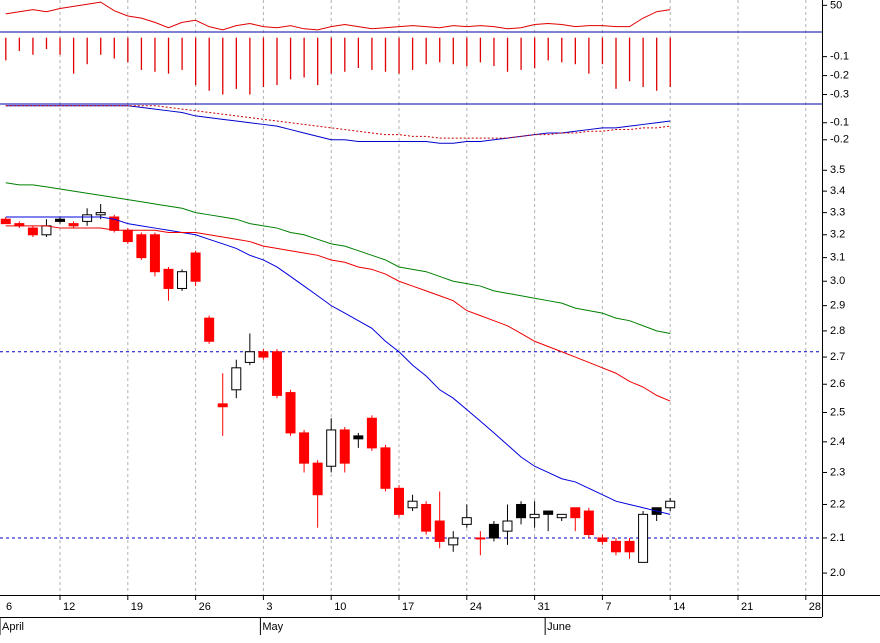  I want to click on y-tick-label: 2.6, so click(837, 384).